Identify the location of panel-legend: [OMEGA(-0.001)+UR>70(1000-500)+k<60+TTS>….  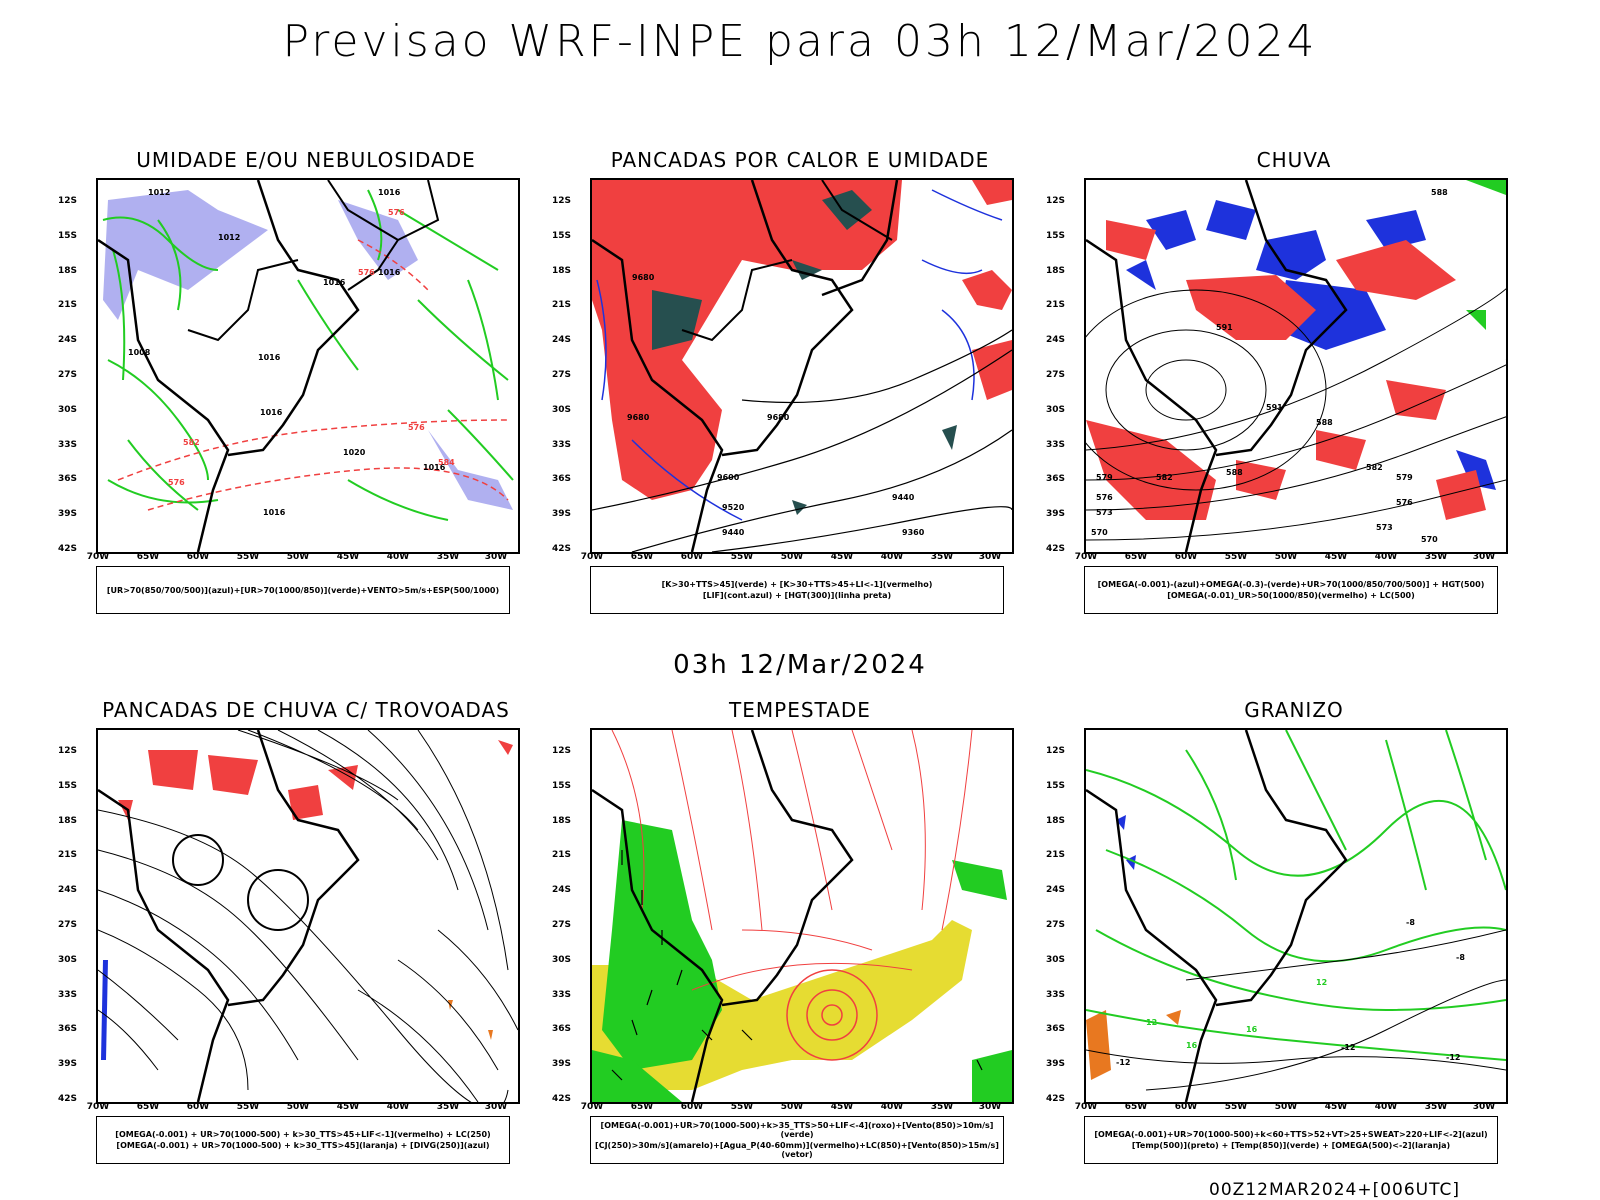
(1291, 1140).